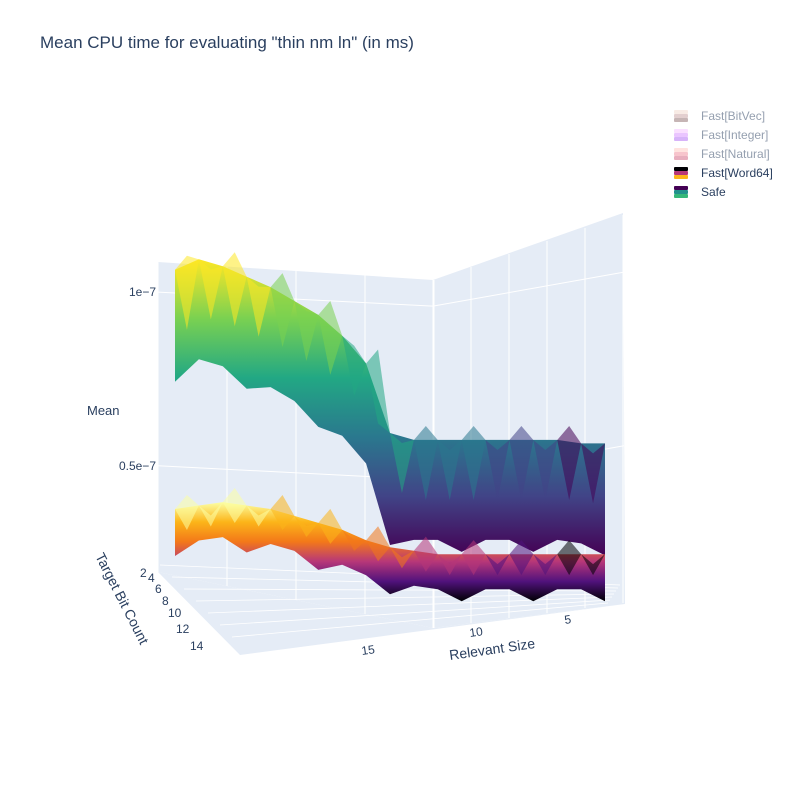 The image size is (800, 800). What do you see at coordinates (734, 191) in the screenshot?
I see `legend-item-safe: Safe` at bounding box center [734, 191].